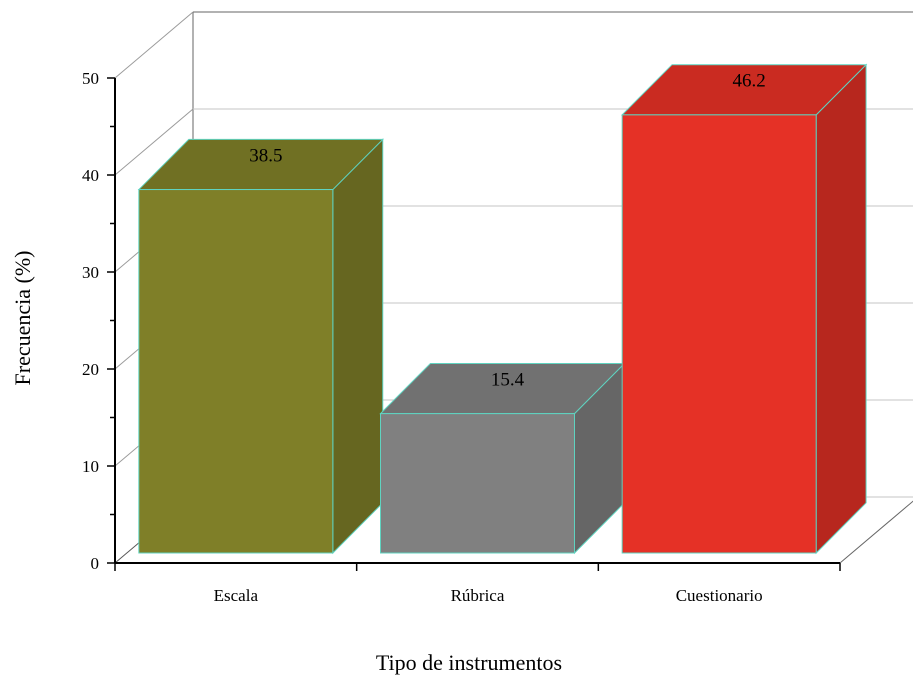 The width and height of the screenshot is (913, 677). I want to click on data-label: 46.2, so click(749, 81).